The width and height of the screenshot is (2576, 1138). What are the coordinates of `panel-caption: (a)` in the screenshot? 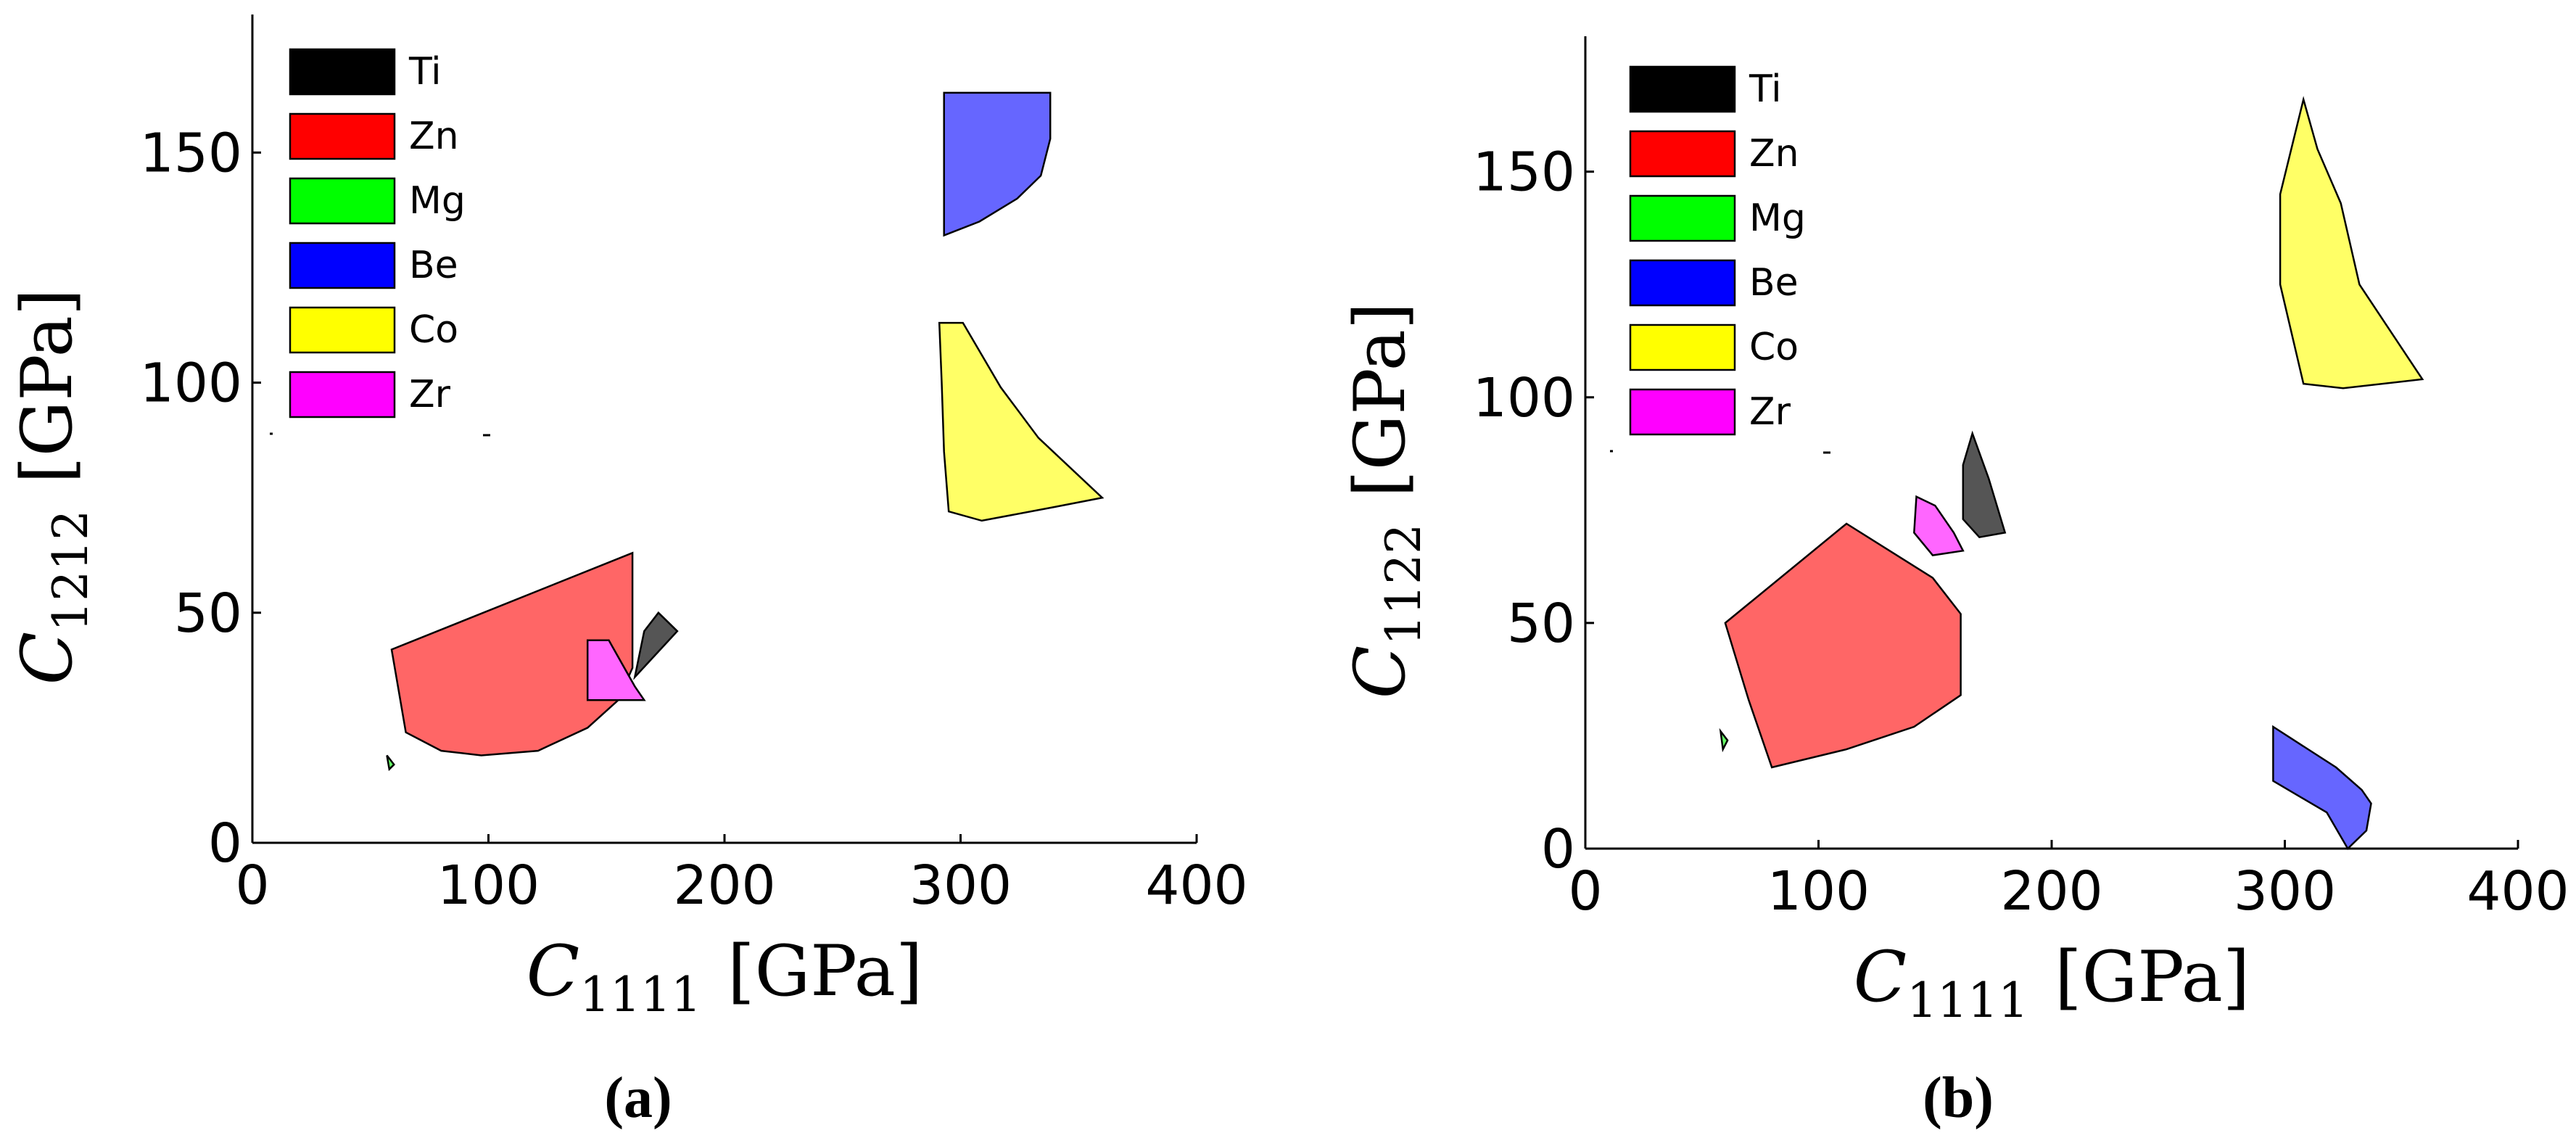 It's located at (638, 1098).